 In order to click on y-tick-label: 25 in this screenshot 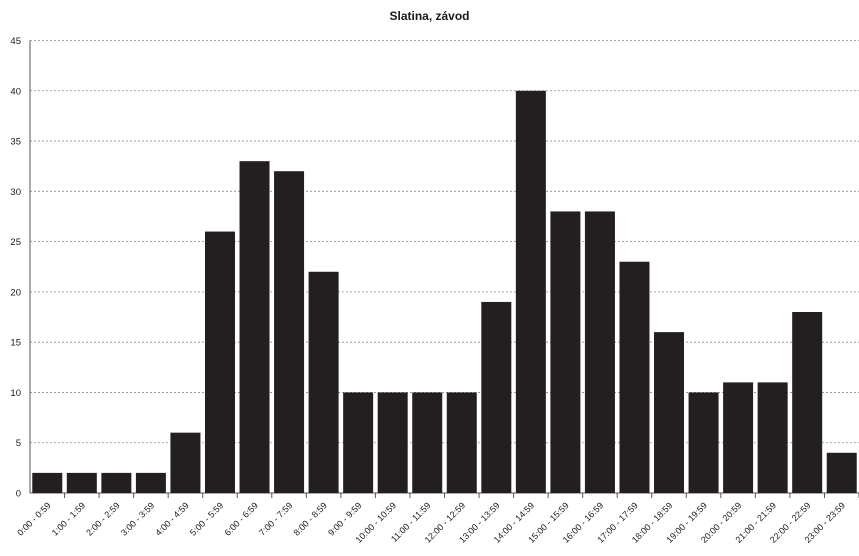, I will do `click(15, 242)`.